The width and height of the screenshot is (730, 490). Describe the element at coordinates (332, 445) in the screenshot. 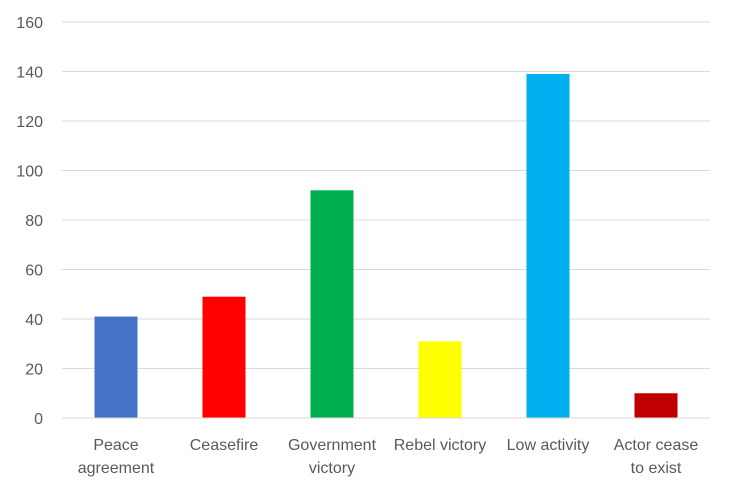

I see `x-category-label: Government` at that location.